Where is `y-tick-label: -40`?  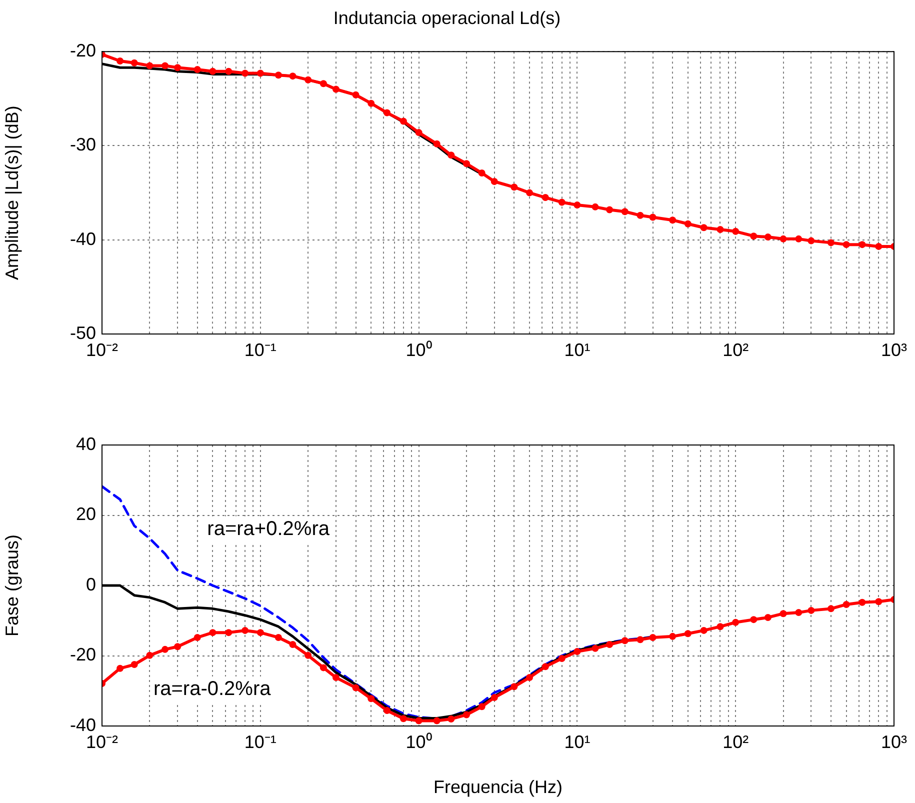 y-tick-label: -40 is located at coordinates (83, 238).